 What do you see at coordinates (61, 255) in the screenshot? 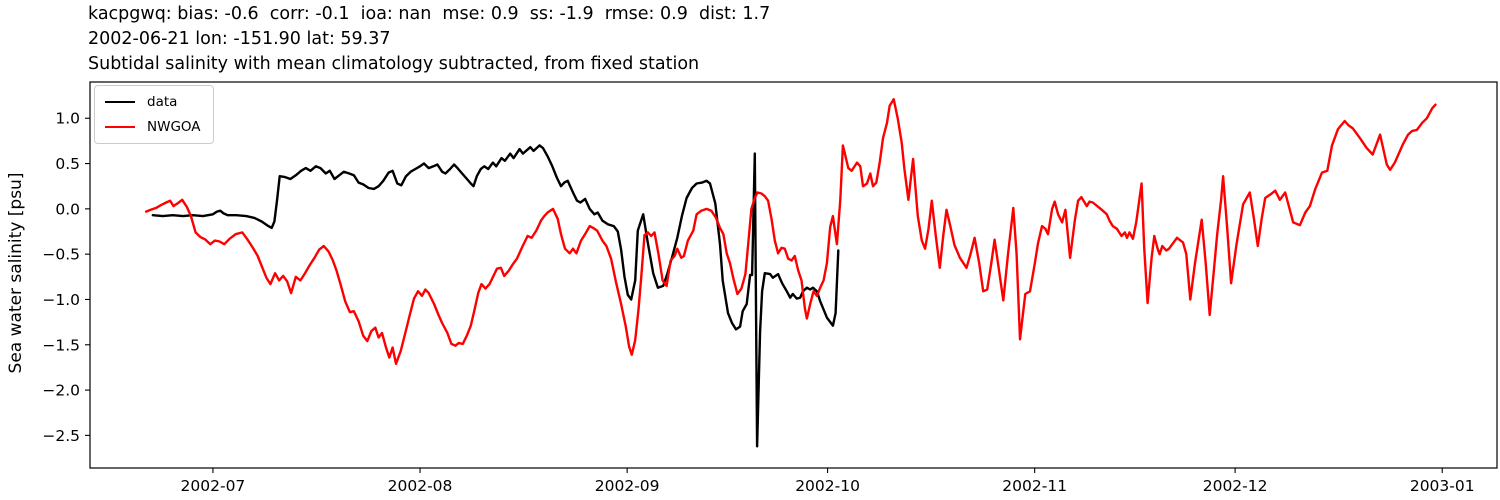
I see `y-tick-label: −0.5` at bounding box center [61, 255].